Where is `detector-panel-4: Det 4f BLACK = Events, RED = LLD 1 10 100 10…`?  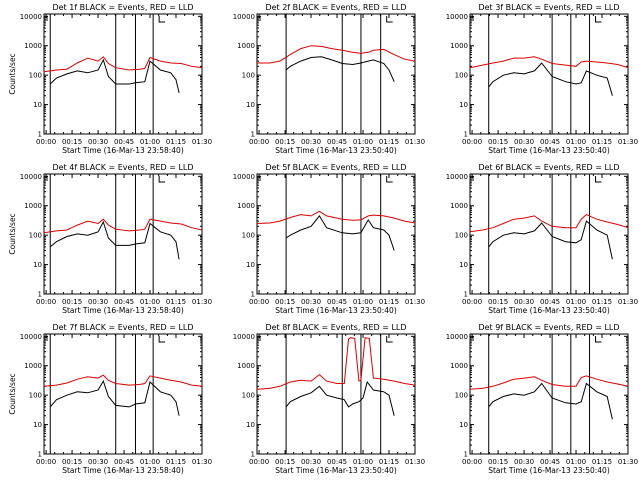 detector-panel-4: Det 4f BLACK = Events, RED = LLD 1 10 100 10… is located at coordinates (110, 239).